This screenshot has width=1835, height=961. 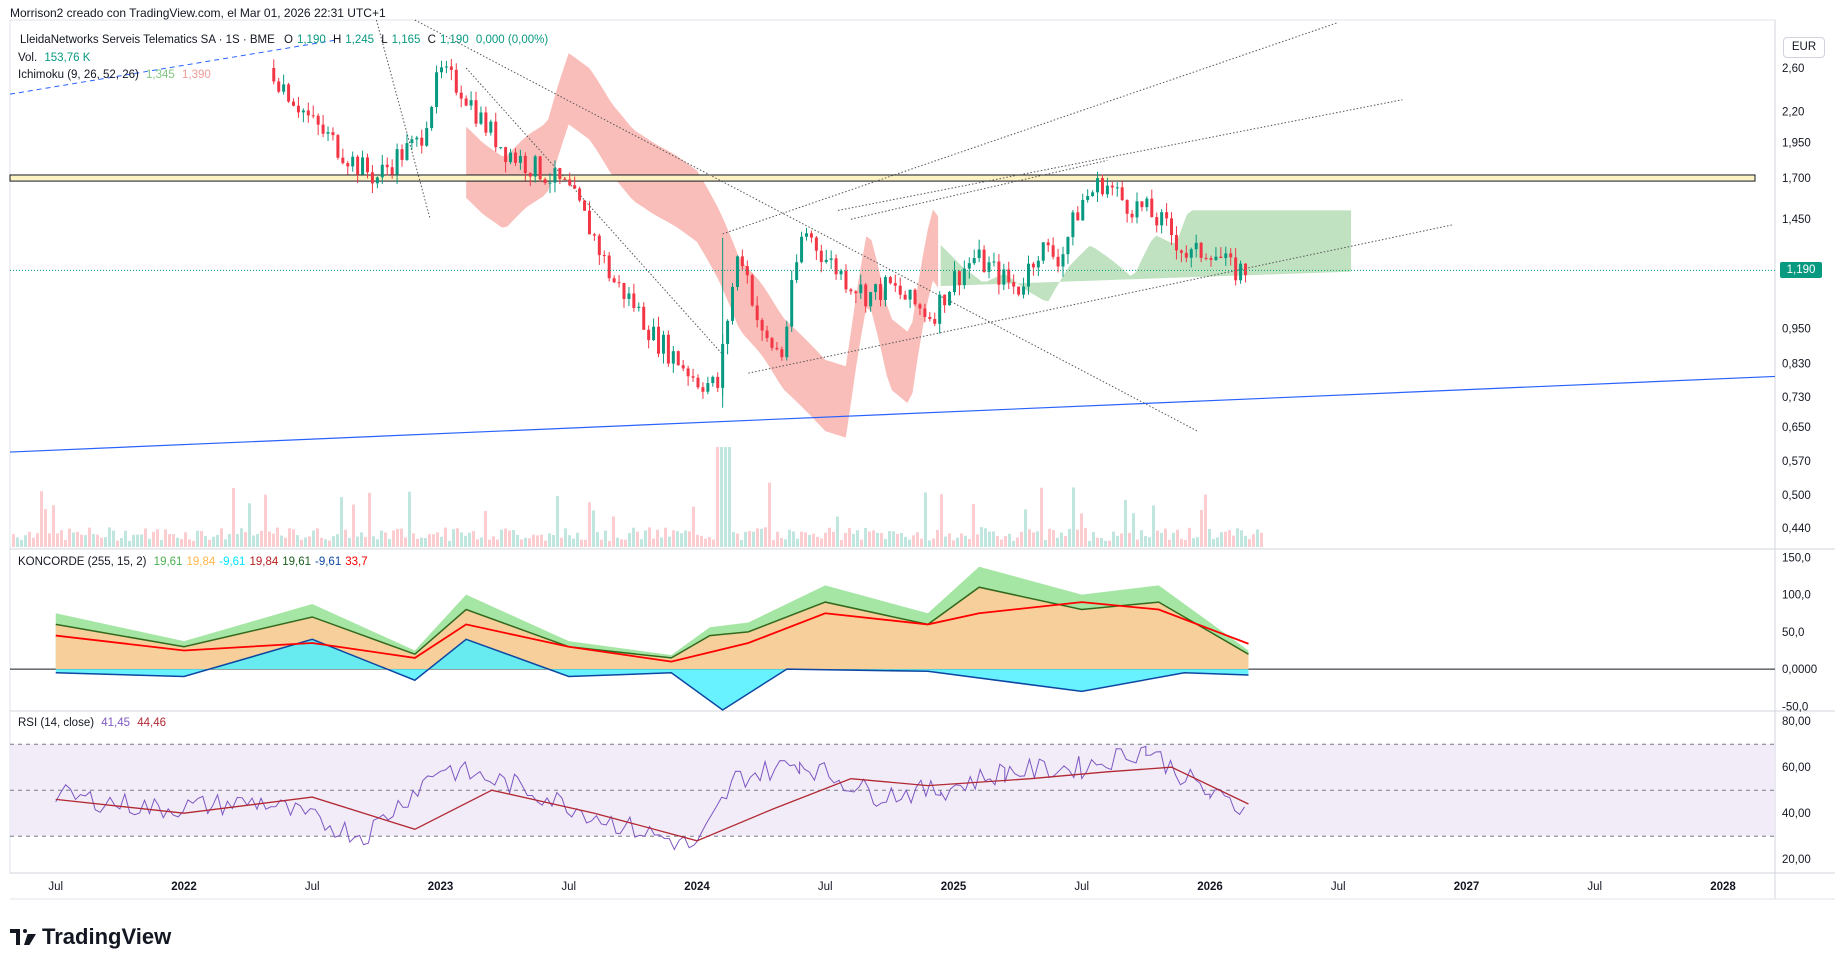 I want to click on koncorde-value-2: -9,61, so click(x=232, y=562).